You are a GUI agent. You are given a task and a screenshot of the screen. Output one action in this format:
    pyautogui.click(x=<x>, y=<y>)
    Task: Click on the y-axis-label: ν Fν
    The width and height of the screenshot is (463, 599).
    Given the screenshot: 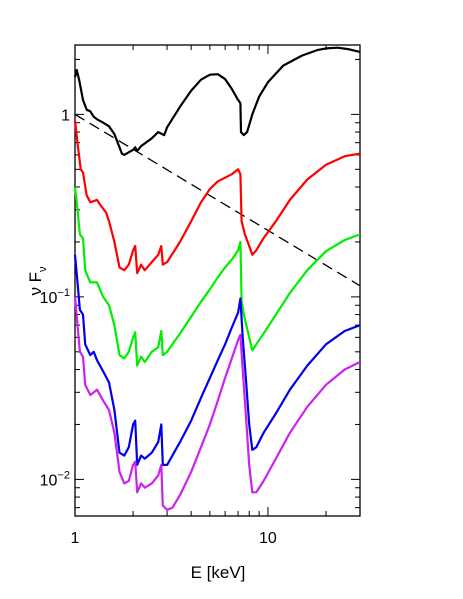 What is the action you would take?
    pyautogui.click(x=37, y=281)
    